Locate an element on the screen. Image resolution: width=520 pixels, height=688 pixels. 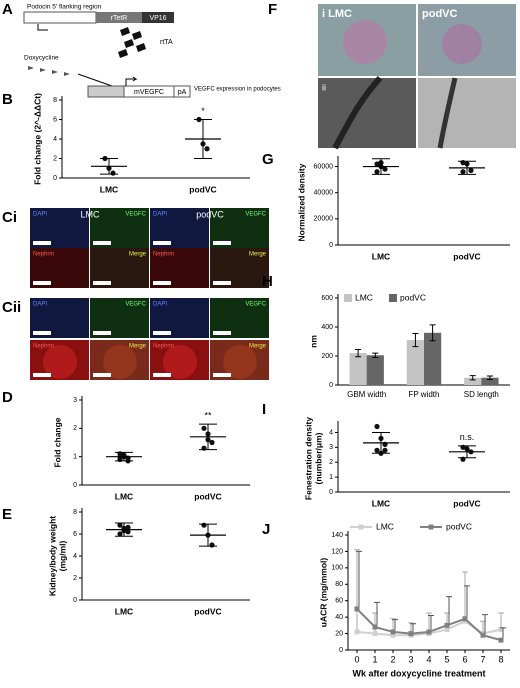
panel-letter: G is located at coordinates (268, 159).